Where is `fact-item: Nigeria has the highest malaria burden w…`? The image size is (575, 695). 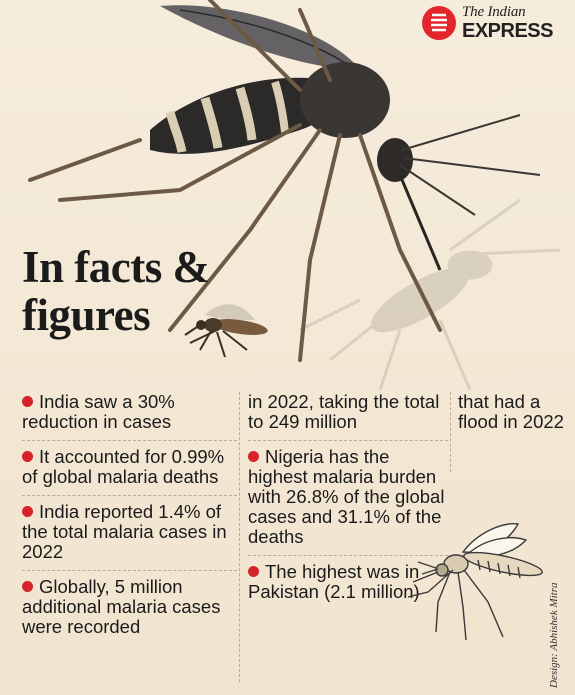
fact-item: Nigeria has the highest malaria burden w… is located at coordinates (348, 498).